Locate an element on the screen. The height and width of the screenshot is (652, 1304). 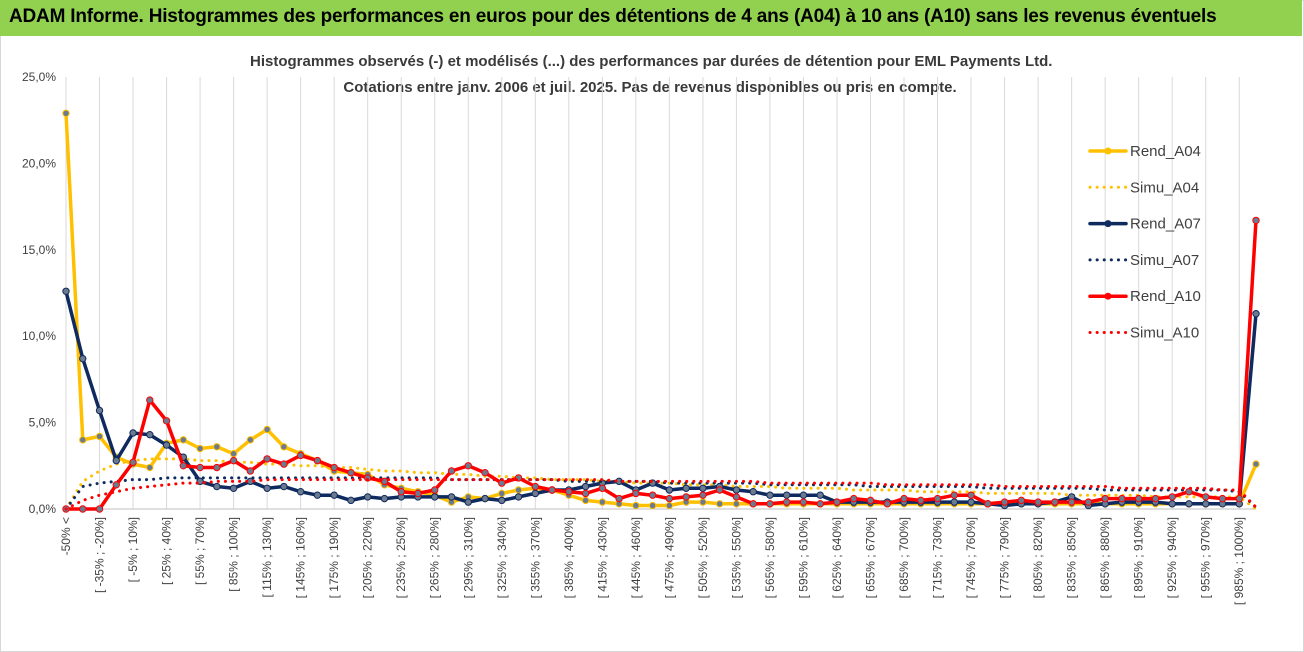
x-tick-label: [ 475% ; 490%] is located at coordinates (669, 557).